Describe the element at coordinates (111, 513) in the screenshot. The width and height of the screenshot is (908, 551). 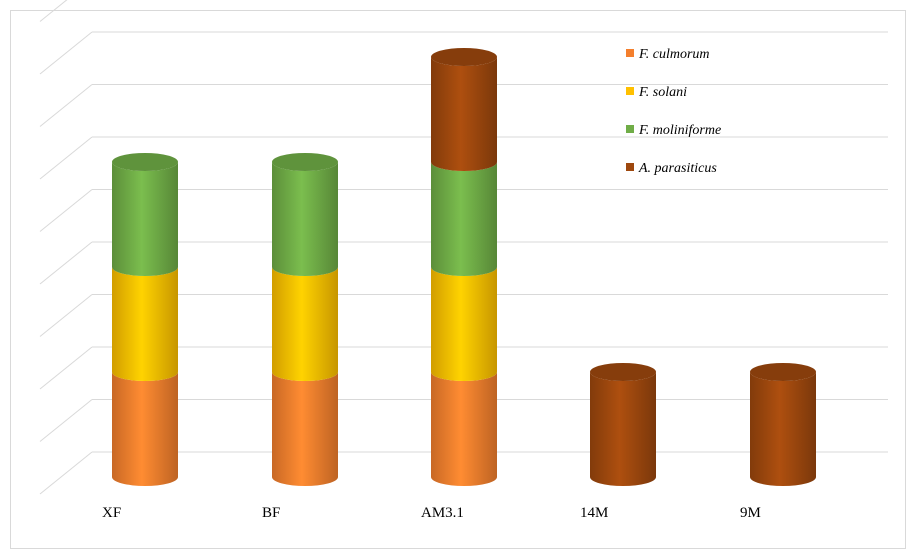
I see `category-label: XF` at that location.